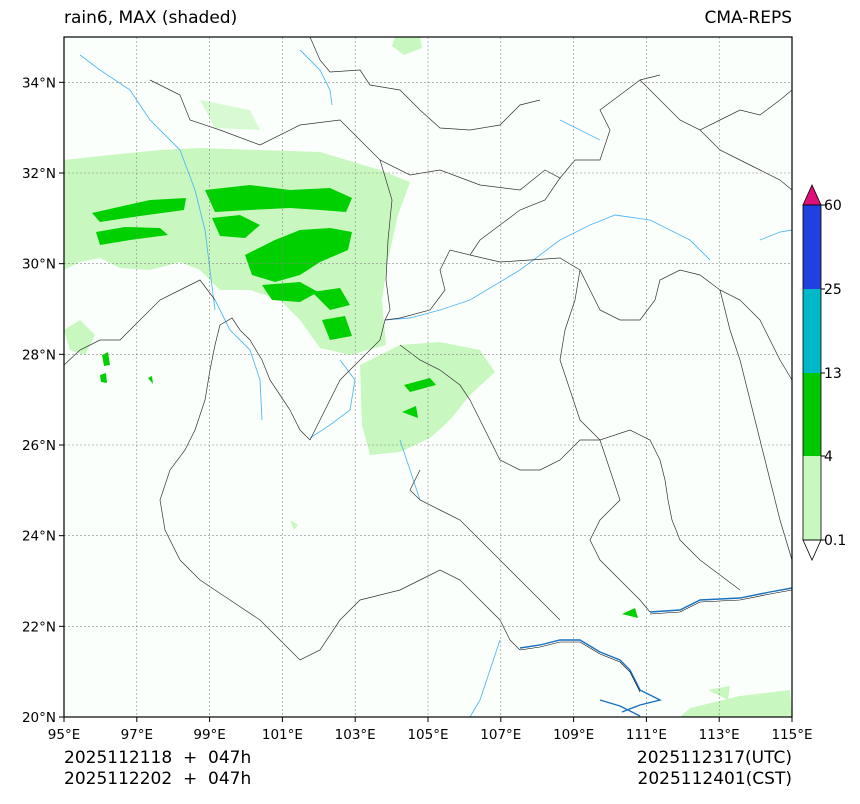 The width and height of the screenshot is (860, 804). I want to click on x-tick-label: 99°E, so click(209, 735).